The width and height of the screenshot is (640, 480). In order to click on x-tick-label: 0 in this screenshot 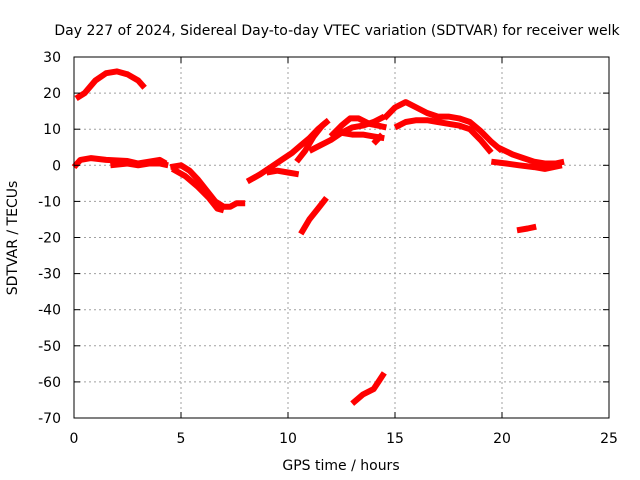, I will do `click(74, 439)`.